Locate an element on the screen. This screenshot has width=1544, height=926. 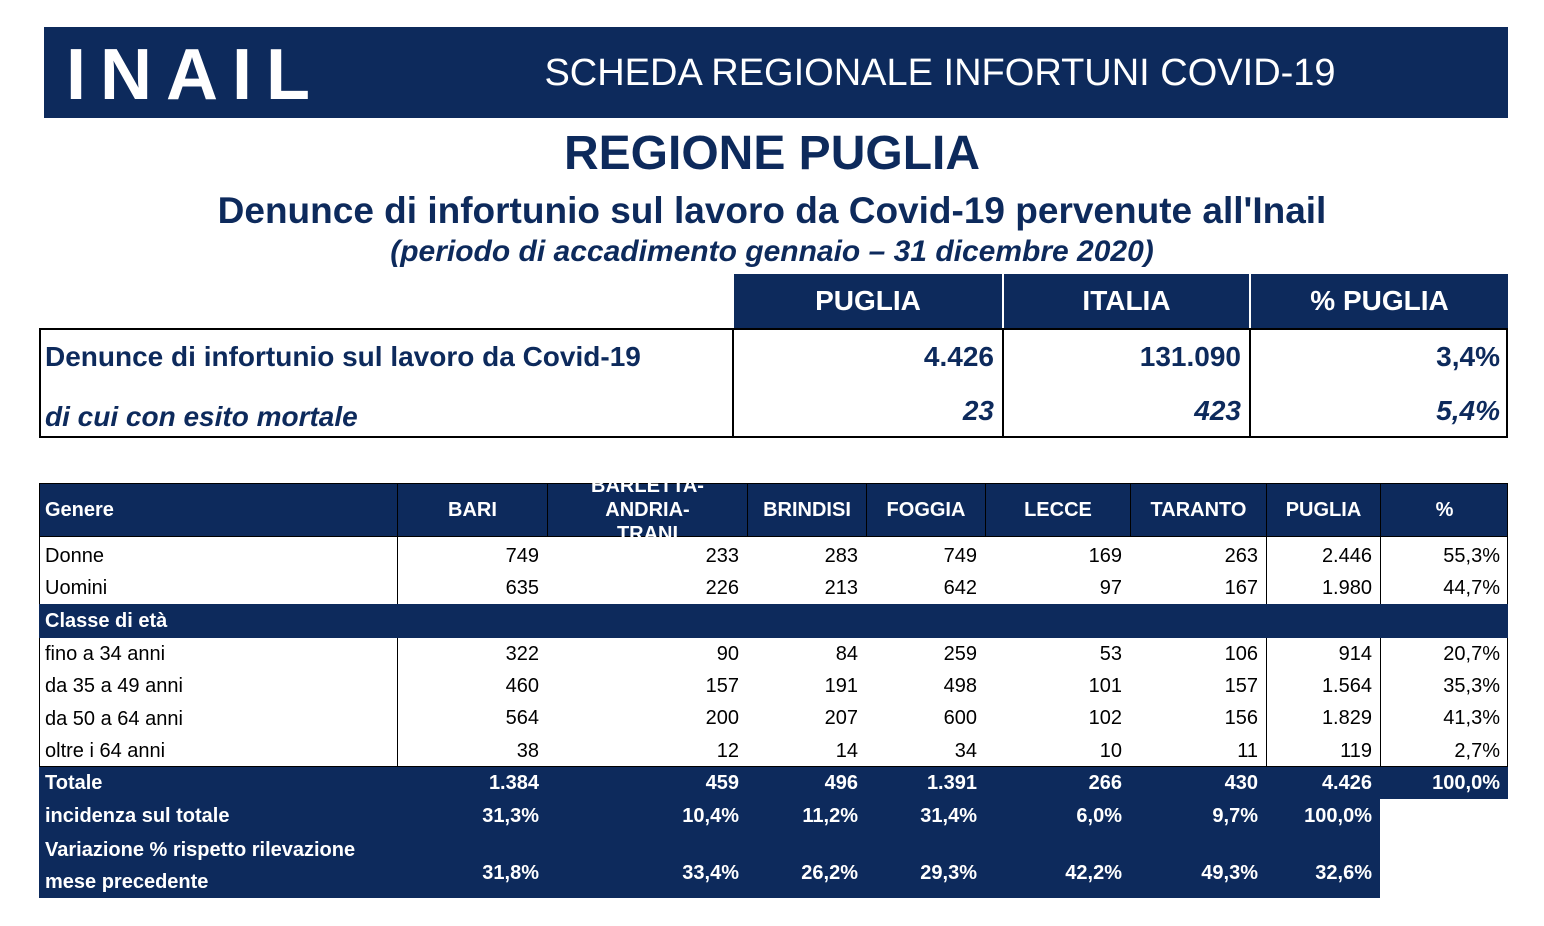
cell-value: 157 is located at coordinates (722, 685).